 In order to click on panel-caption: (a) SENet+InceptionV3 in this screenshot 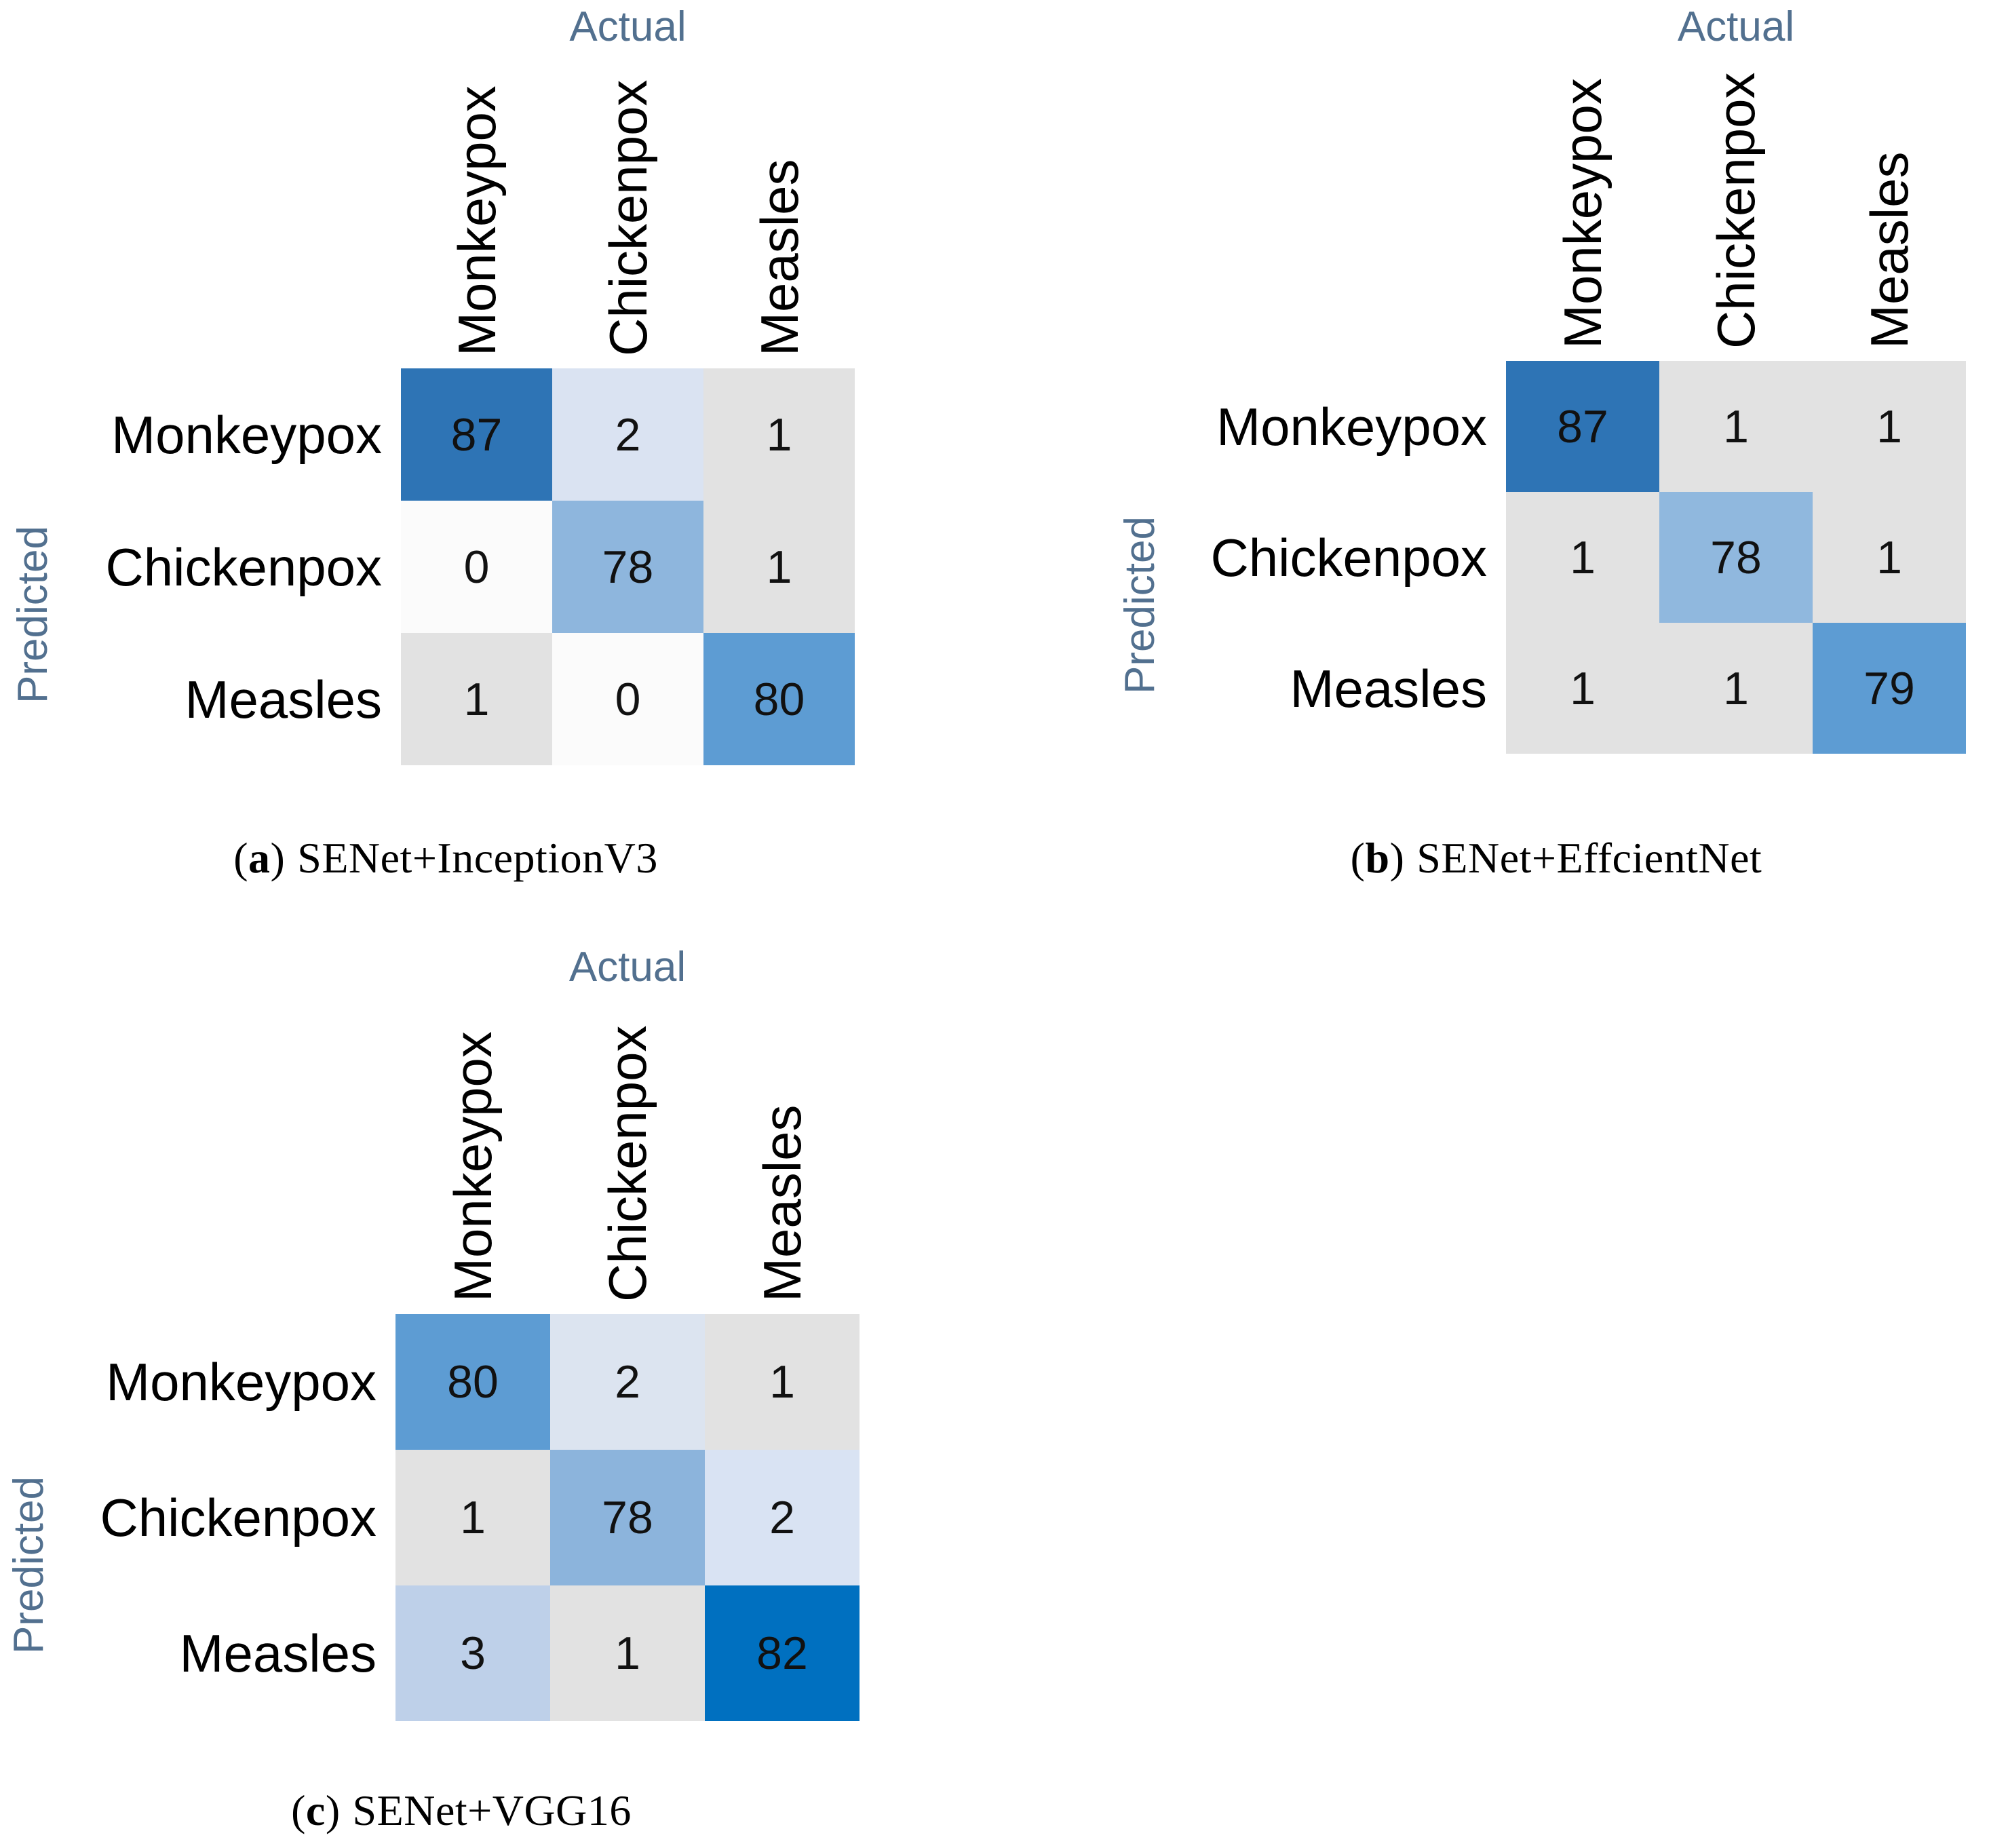, I will do `click(446, 858)`.